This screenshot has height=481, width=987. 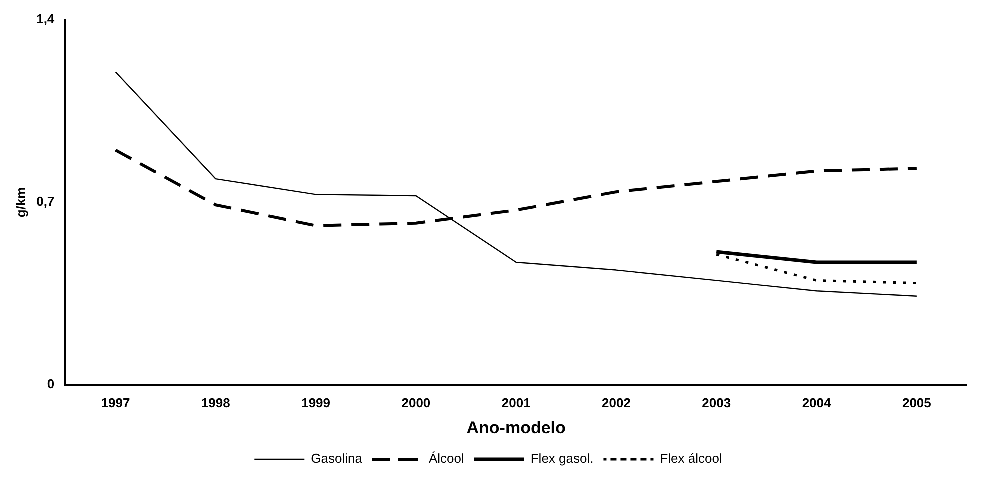 I want to click on legend-label: Álcool, so click(x=446, y=458).